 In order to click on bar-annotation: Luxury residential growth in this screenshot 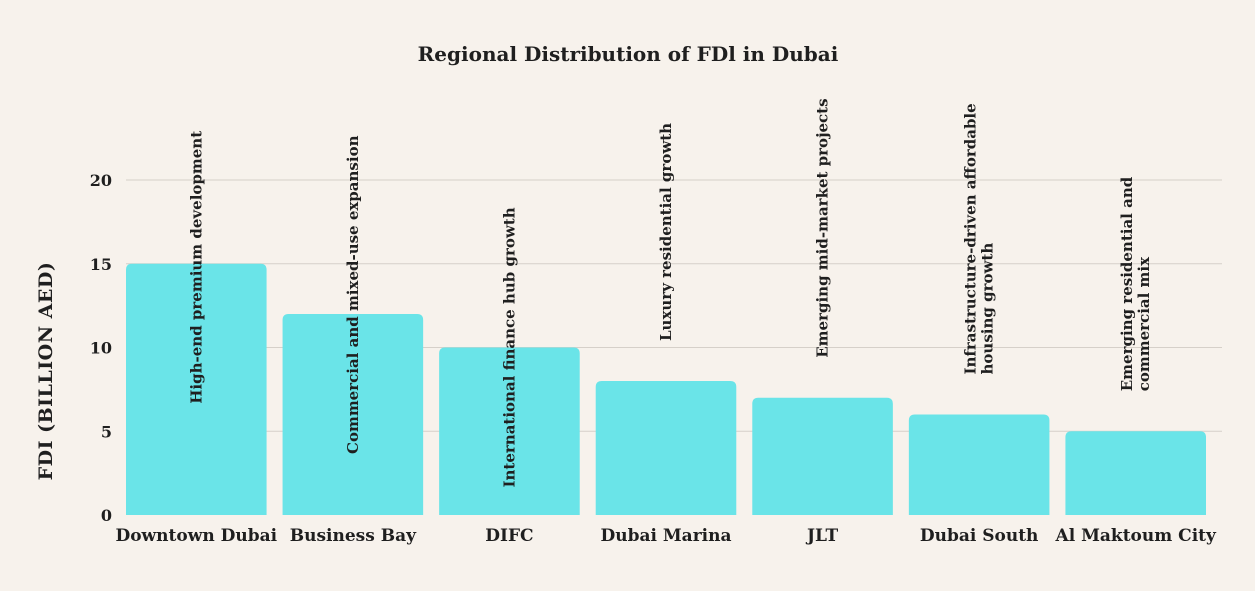, I will do `click(666, 232)`.